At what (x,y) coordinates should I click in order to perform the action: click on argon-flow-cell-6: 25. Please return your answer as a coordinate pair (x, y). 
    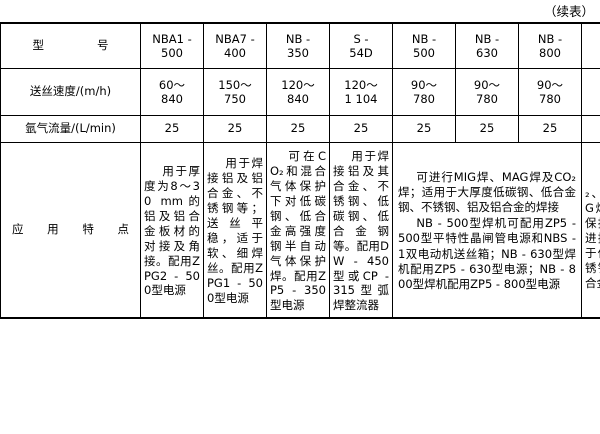
    Looking at the image, I should click on (487, 129).